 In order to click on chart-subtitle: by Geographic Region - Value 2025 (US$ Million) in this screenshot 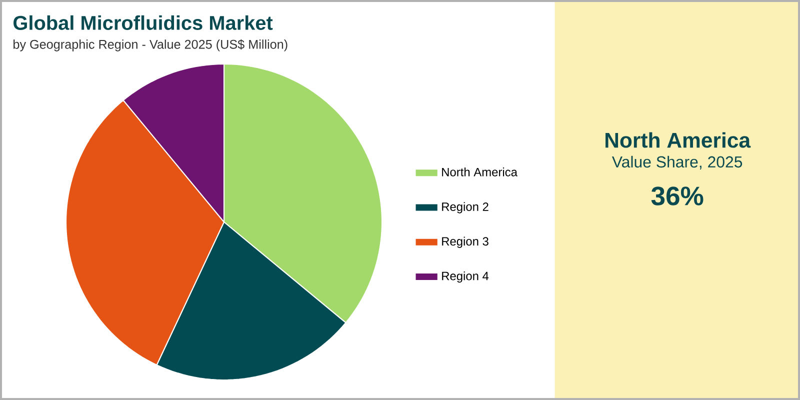, I will do `click(151, 45)`.